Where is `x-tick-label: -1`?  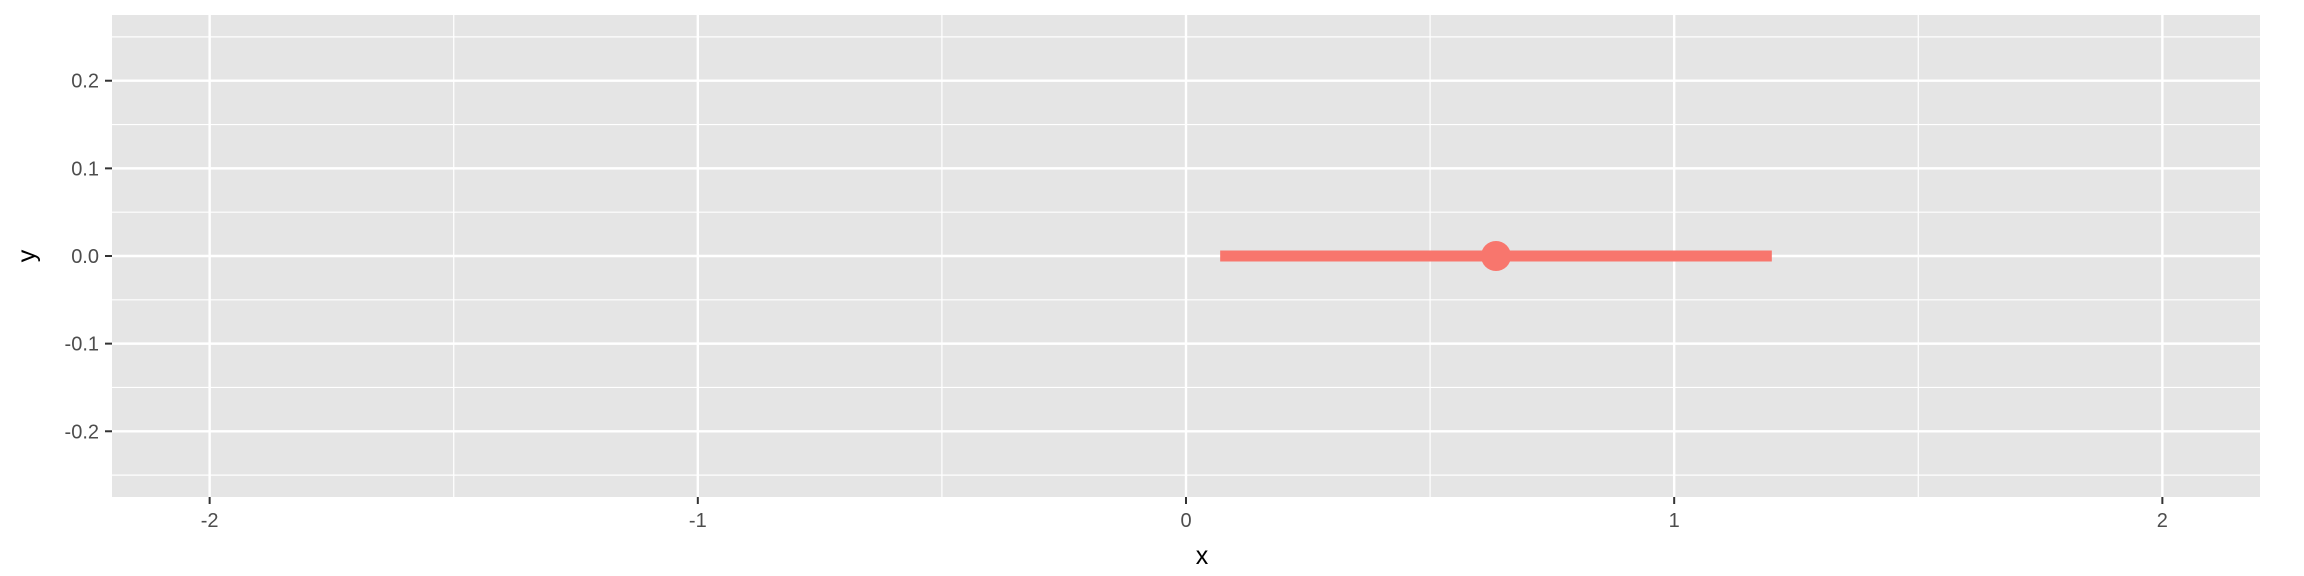 x-tick-label: -1 is located at coordinates (698, 521).